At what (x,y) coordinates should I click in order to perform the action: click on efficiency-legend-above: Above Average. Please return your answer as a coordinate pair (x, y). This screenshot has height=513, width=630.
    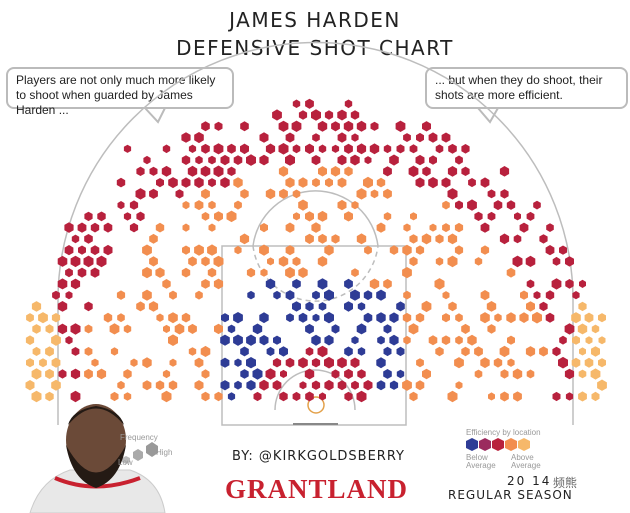
    Looking at the image, I should click on (526, 461).